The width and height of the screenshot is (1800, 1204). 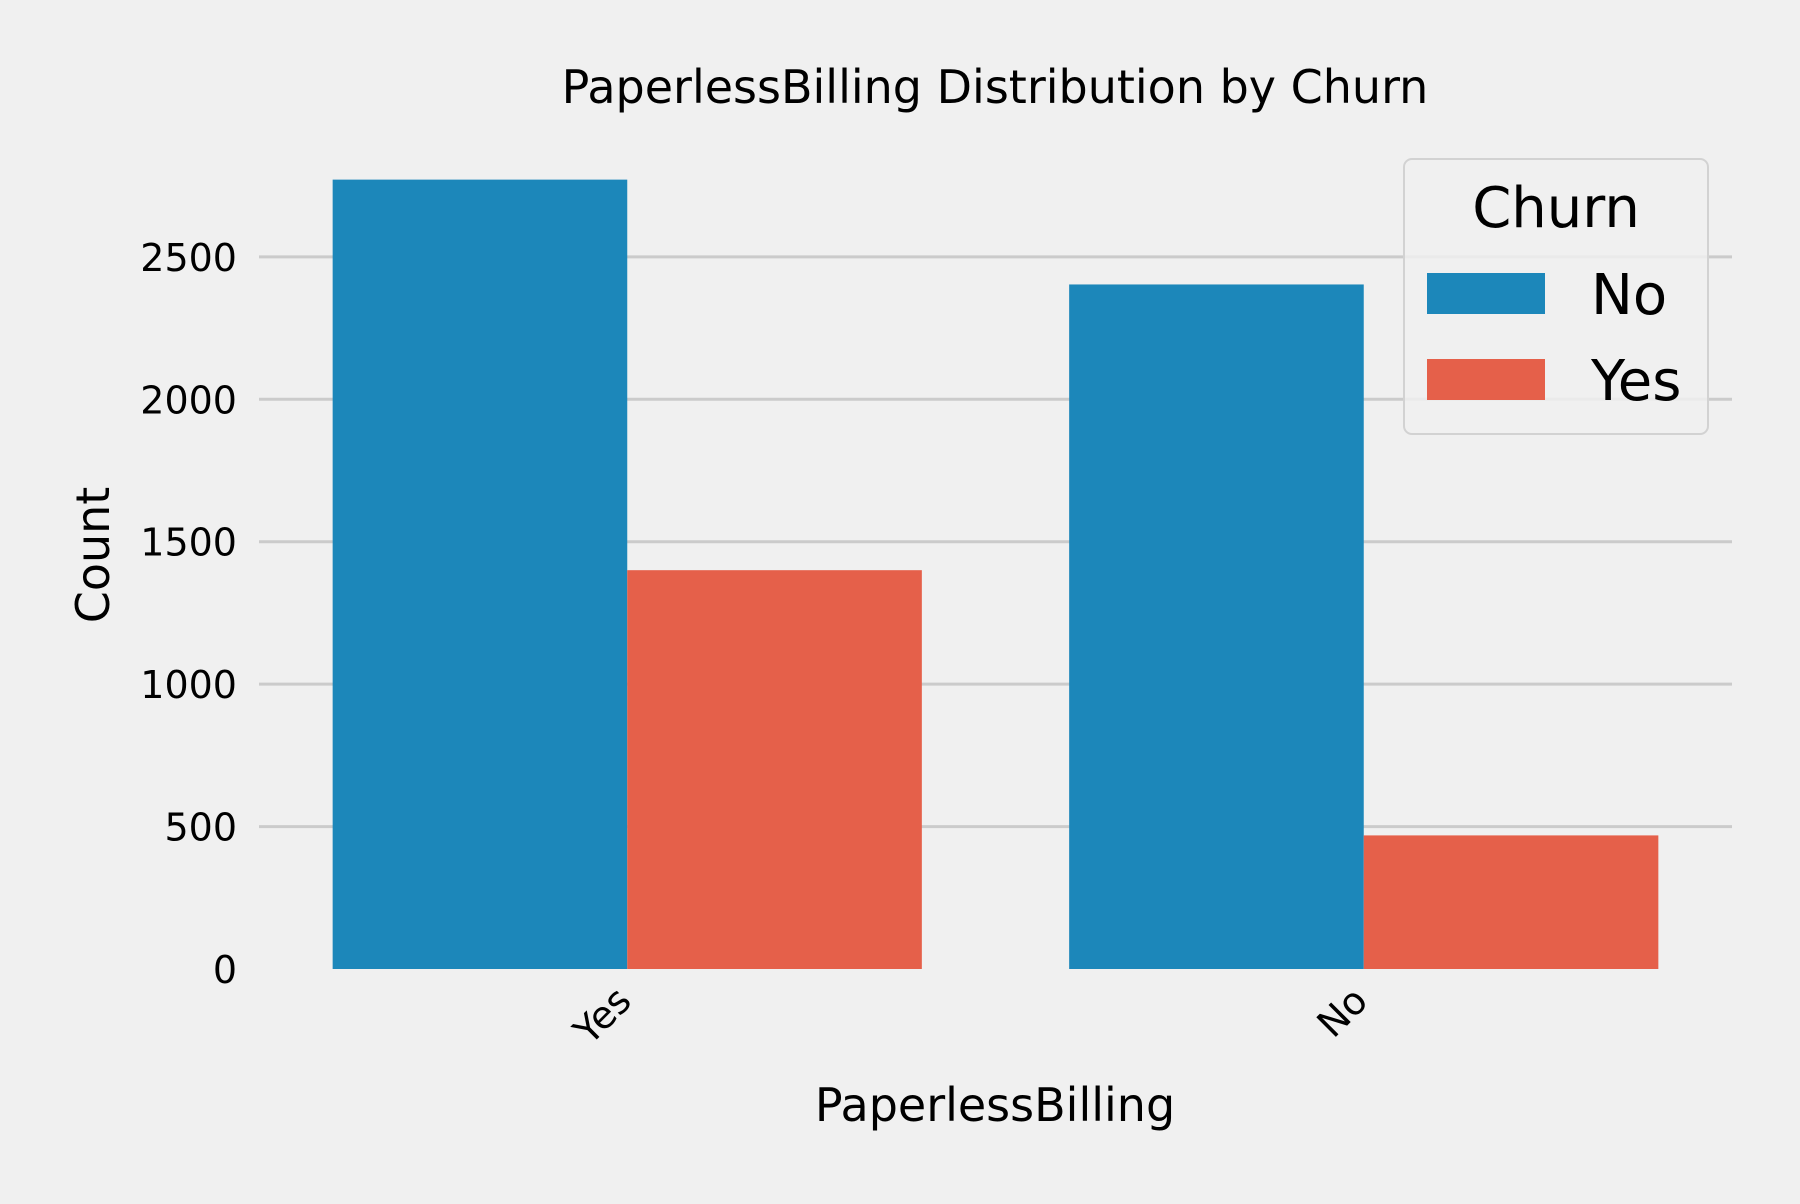 I want to click on legend-swatch-yes, so click(x=1486, y=379).